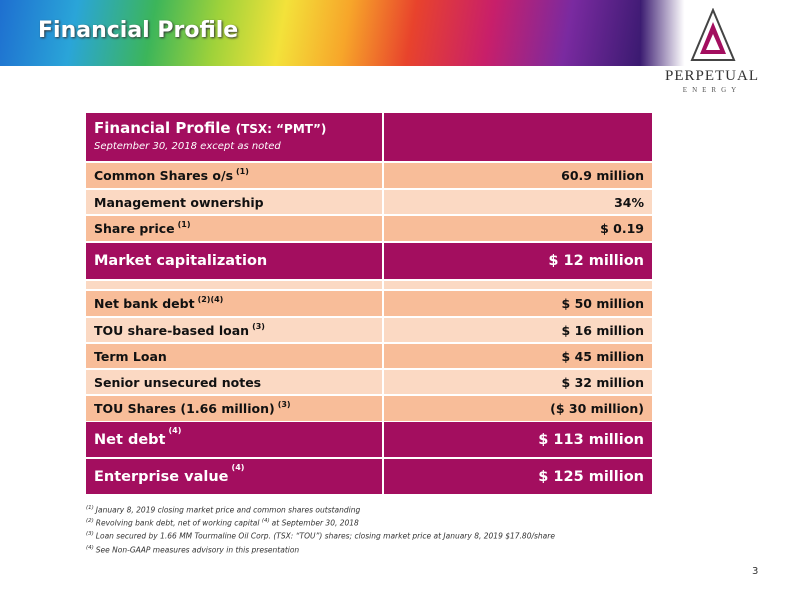  What do you see at coordinates (517, 408) in the screenshot?
I see `row-value-cell: ($ 30 million)` at bounding box center [517, 408].